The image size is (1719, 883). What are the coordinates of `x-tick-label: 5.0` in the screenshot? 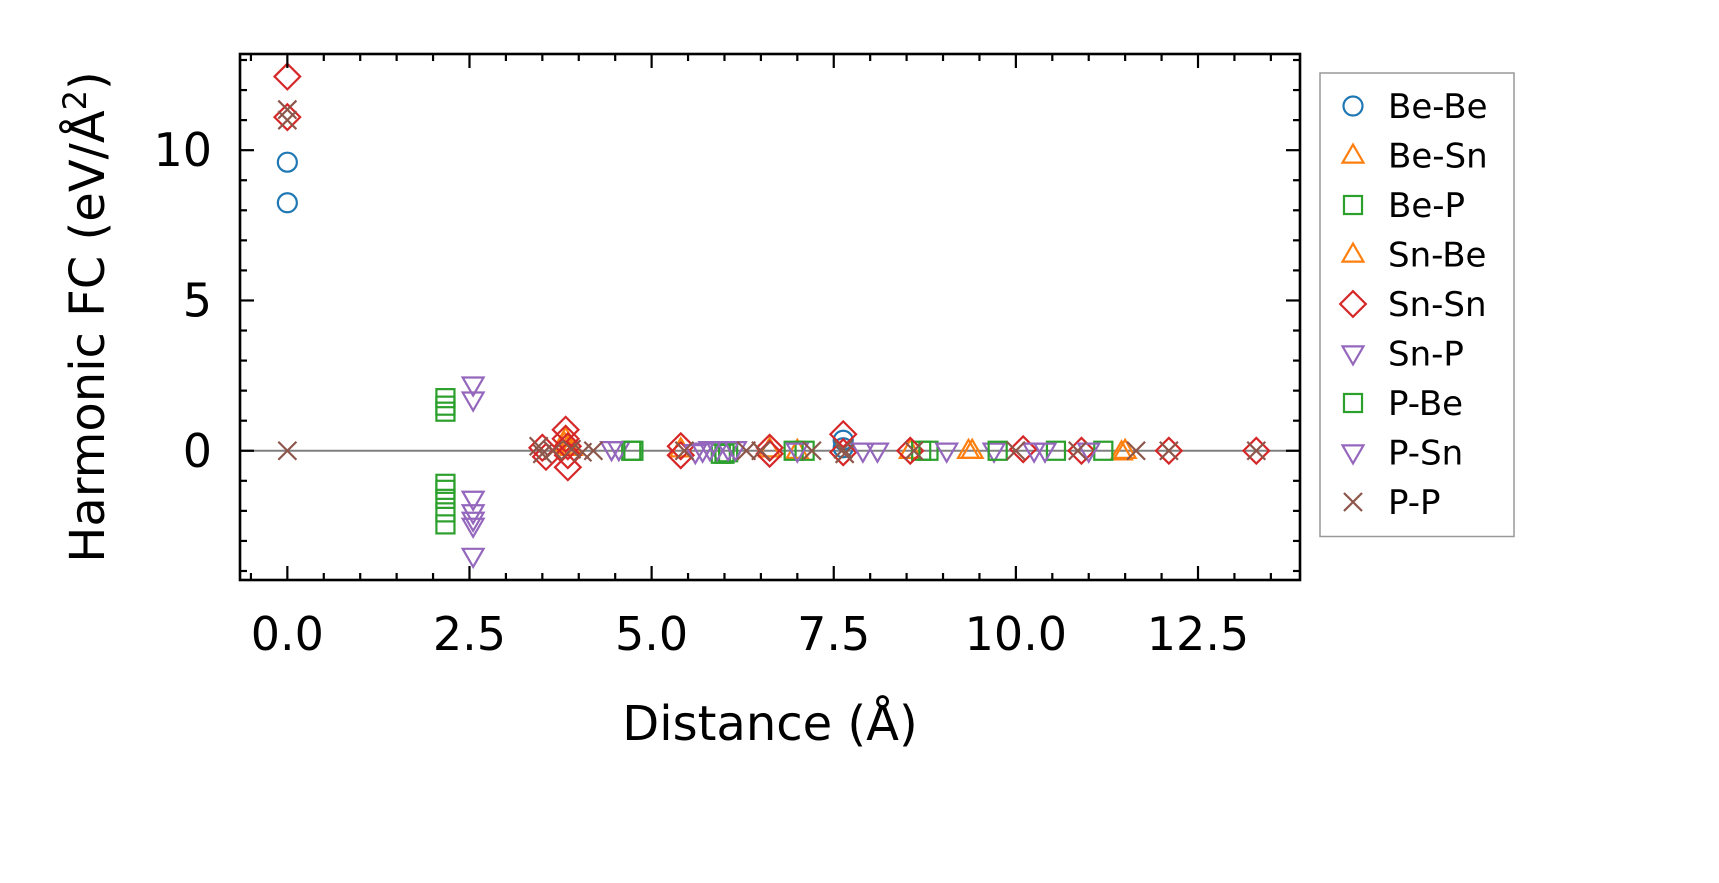 It's located at (651, 634).